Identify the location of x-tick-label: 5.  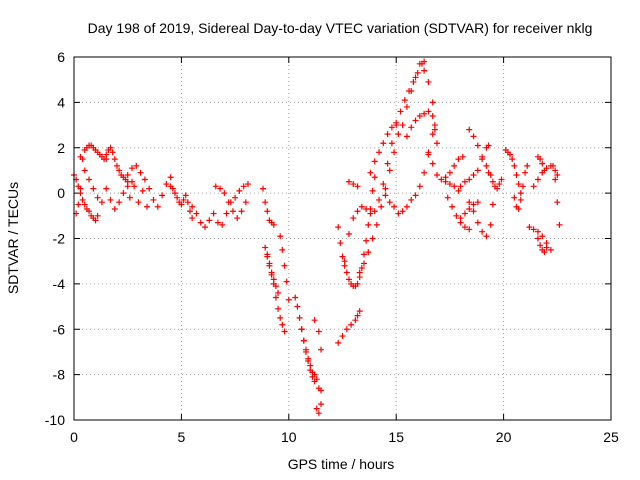
(182, 437).